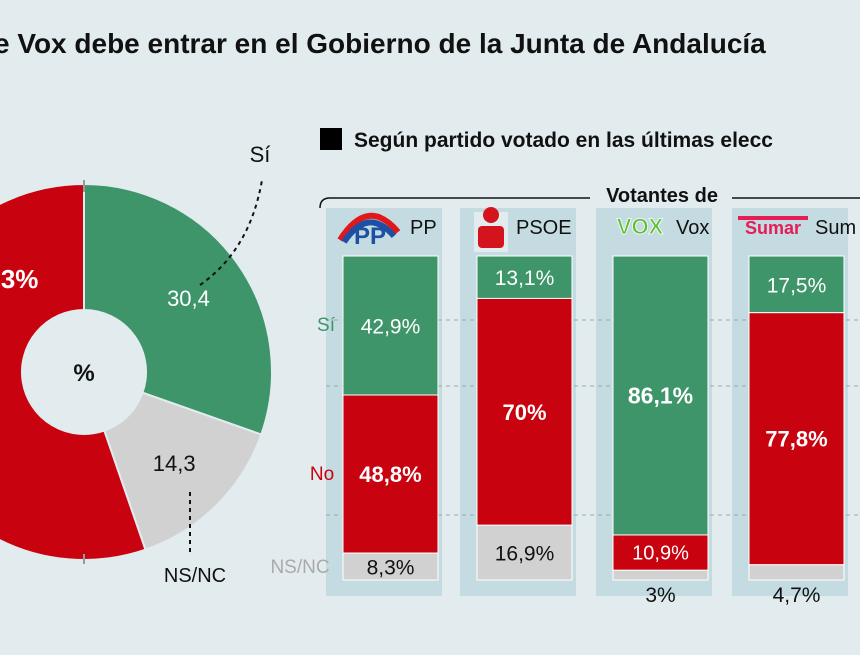  I want to click on bar-label-vox-1: 10,9%, so click(660, 554).